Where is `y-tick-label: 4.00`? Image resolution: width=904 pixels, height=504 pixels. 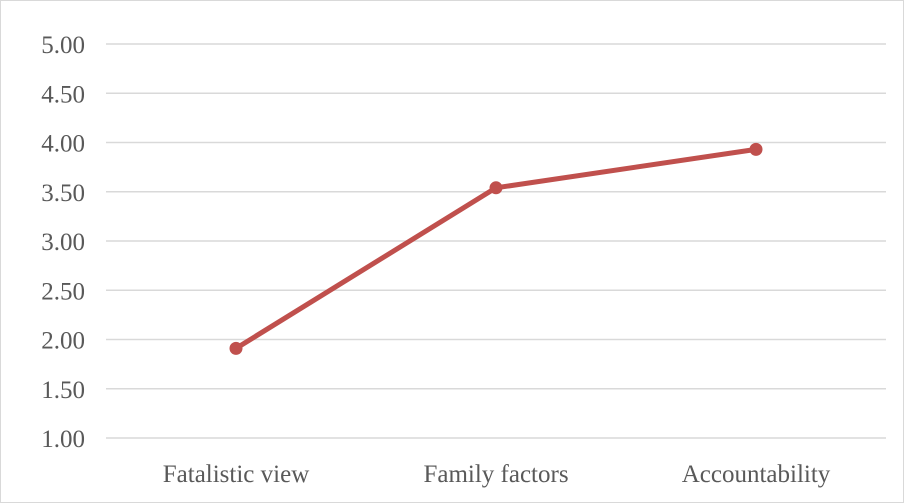 y-tick-label: 4.00 is located at coordinates (63, 144).